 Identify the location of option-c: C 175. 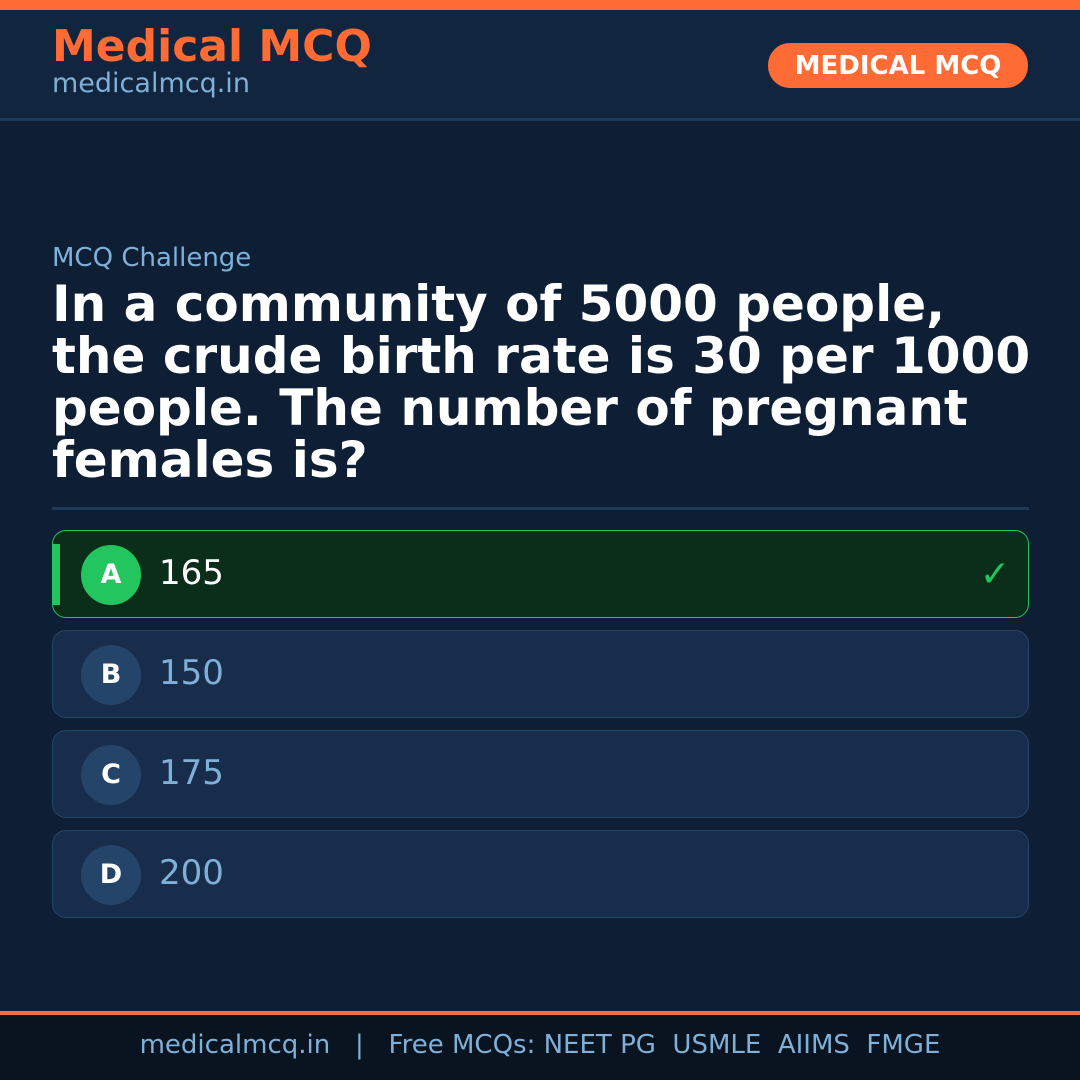
(540, 774).